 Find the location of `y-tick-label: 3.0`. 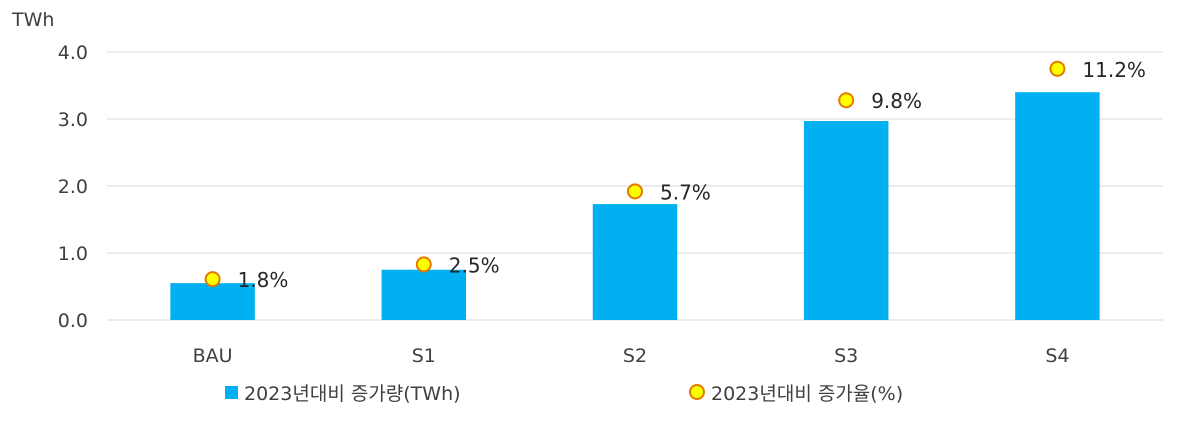

y-tick-label: 3.0 is located at coordinates (73, 120).